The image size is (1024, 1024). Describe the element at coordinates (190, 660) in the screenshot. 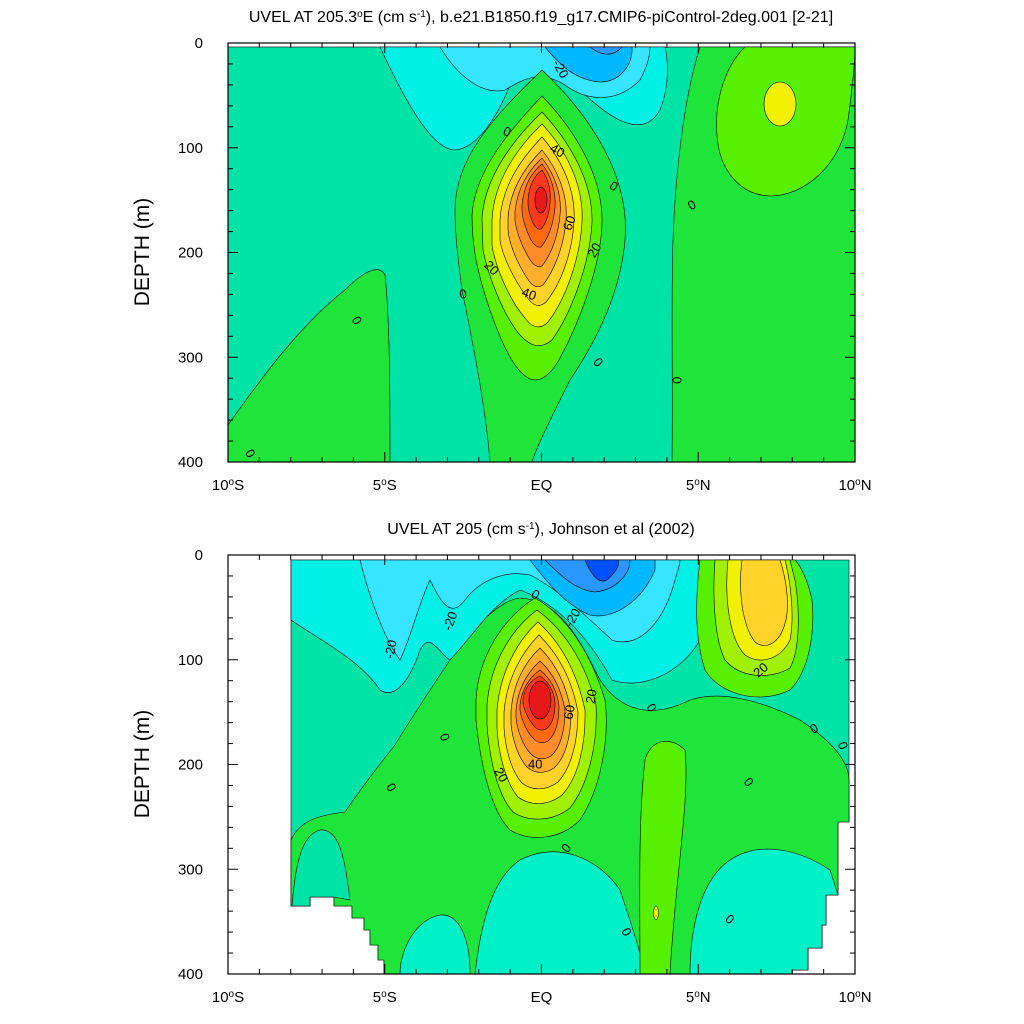

I see `observed-y-tick-label: 100` at that location.